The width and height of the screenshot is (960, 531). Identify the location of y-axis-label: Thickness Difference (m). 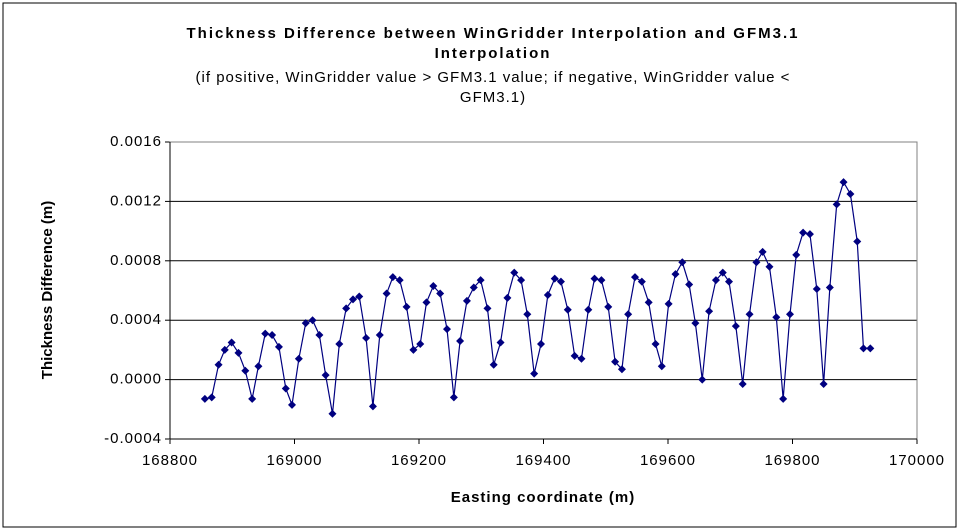
(47, 290).